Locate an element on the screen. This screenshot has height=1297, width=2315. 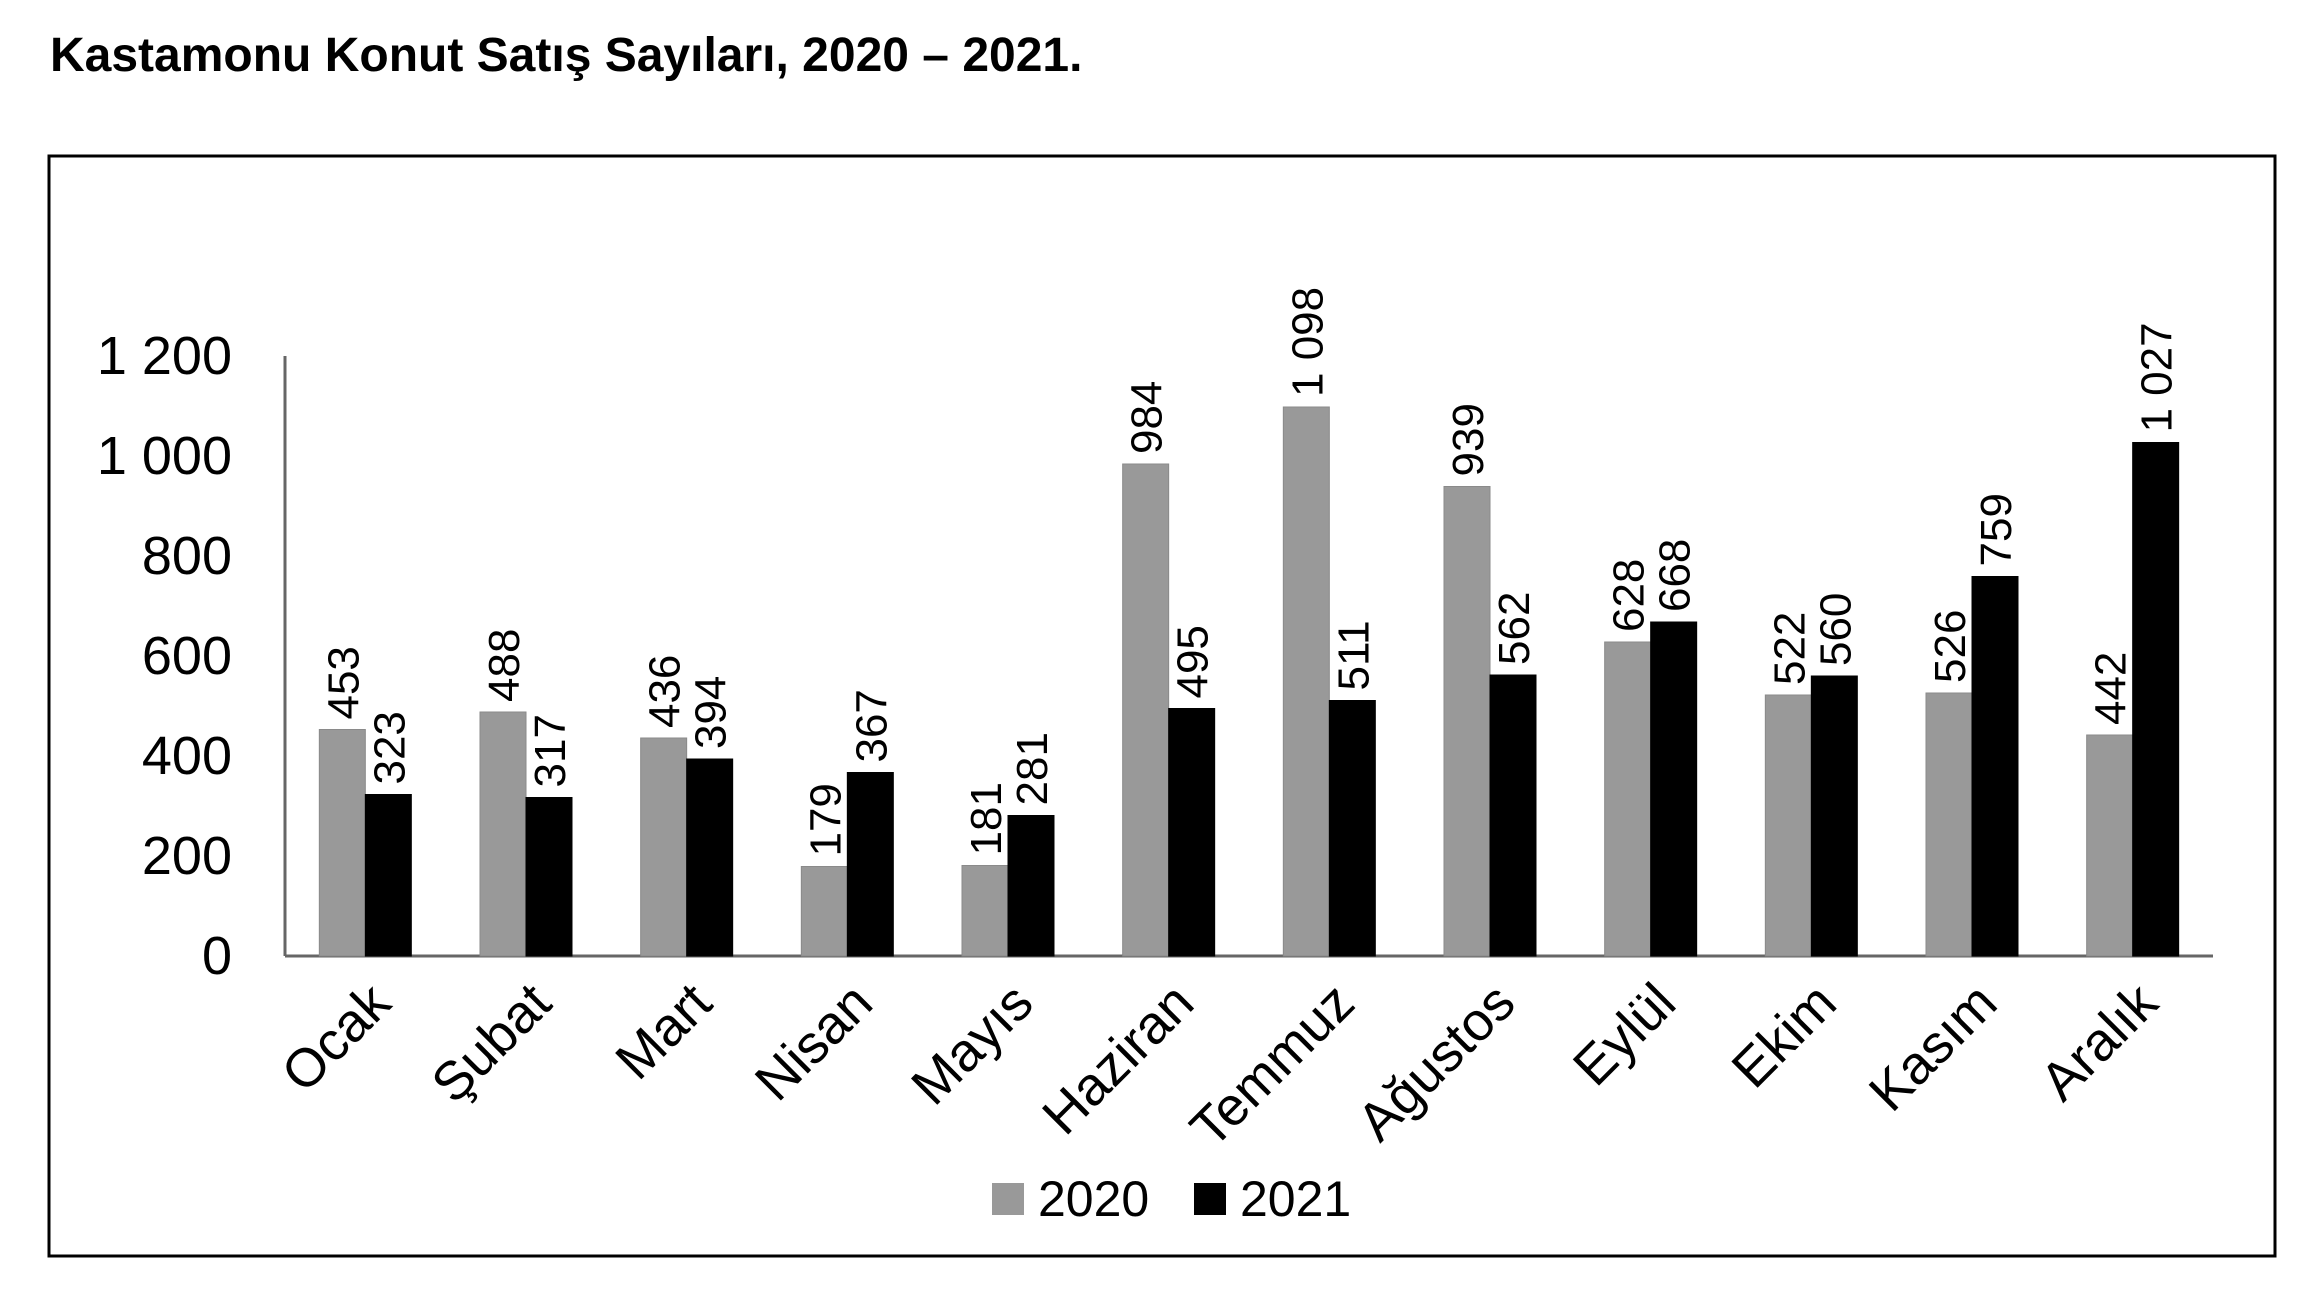
category-label: Ocak is located at coordinates (336, 1037).